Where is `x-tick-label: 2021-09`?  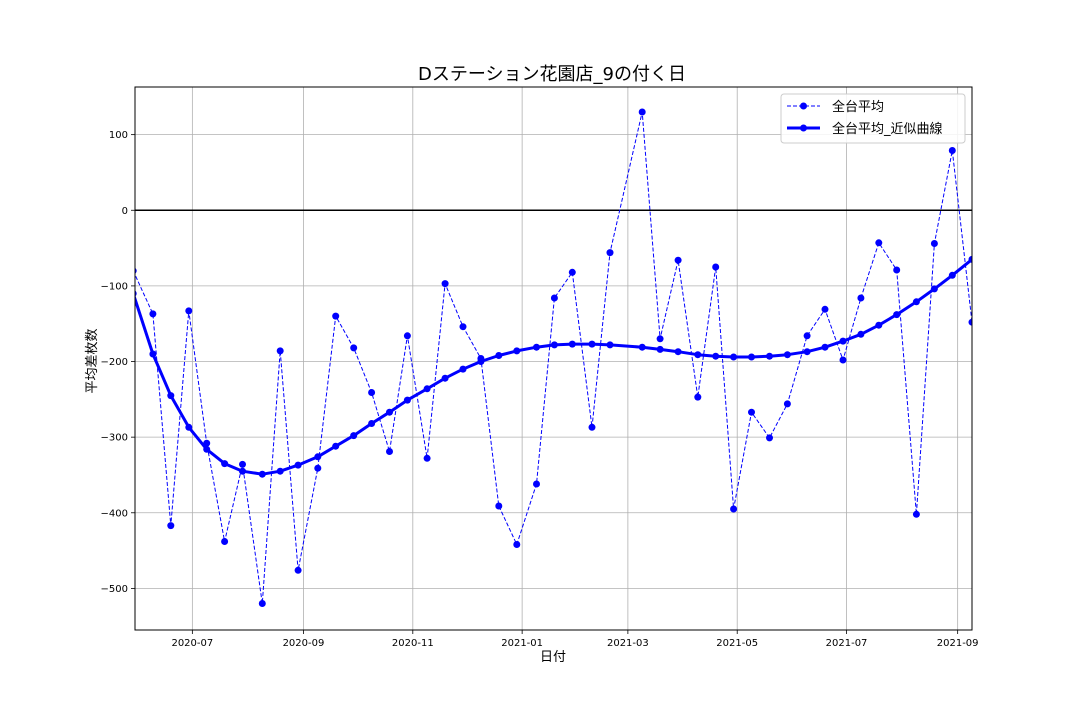 x-tick-label: 2021-09 is located at coordinates (958, 643).